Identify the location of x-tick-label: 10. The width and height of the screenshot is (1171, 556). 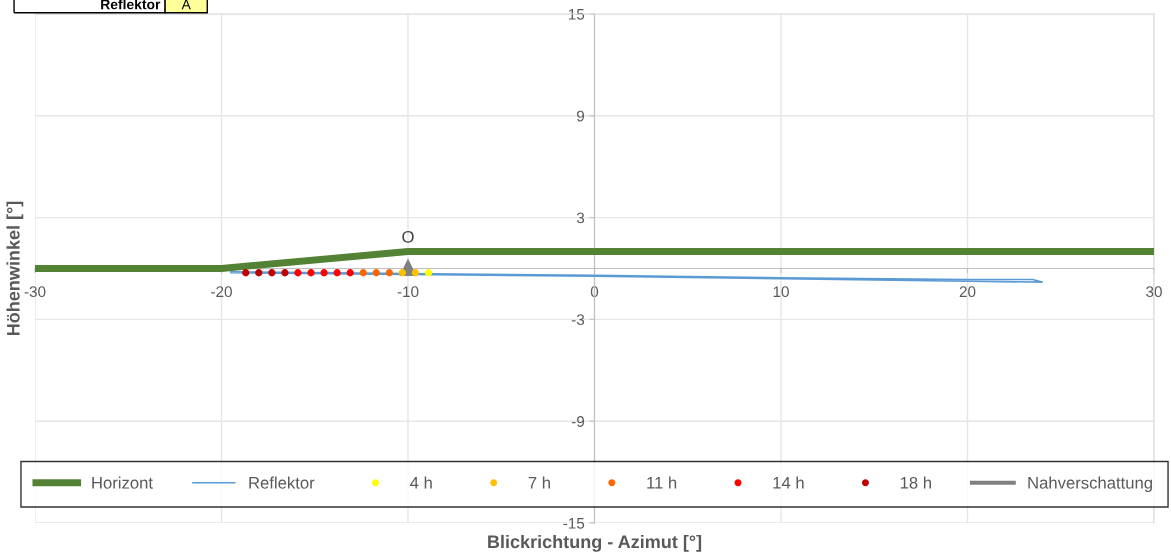
(781, 292).